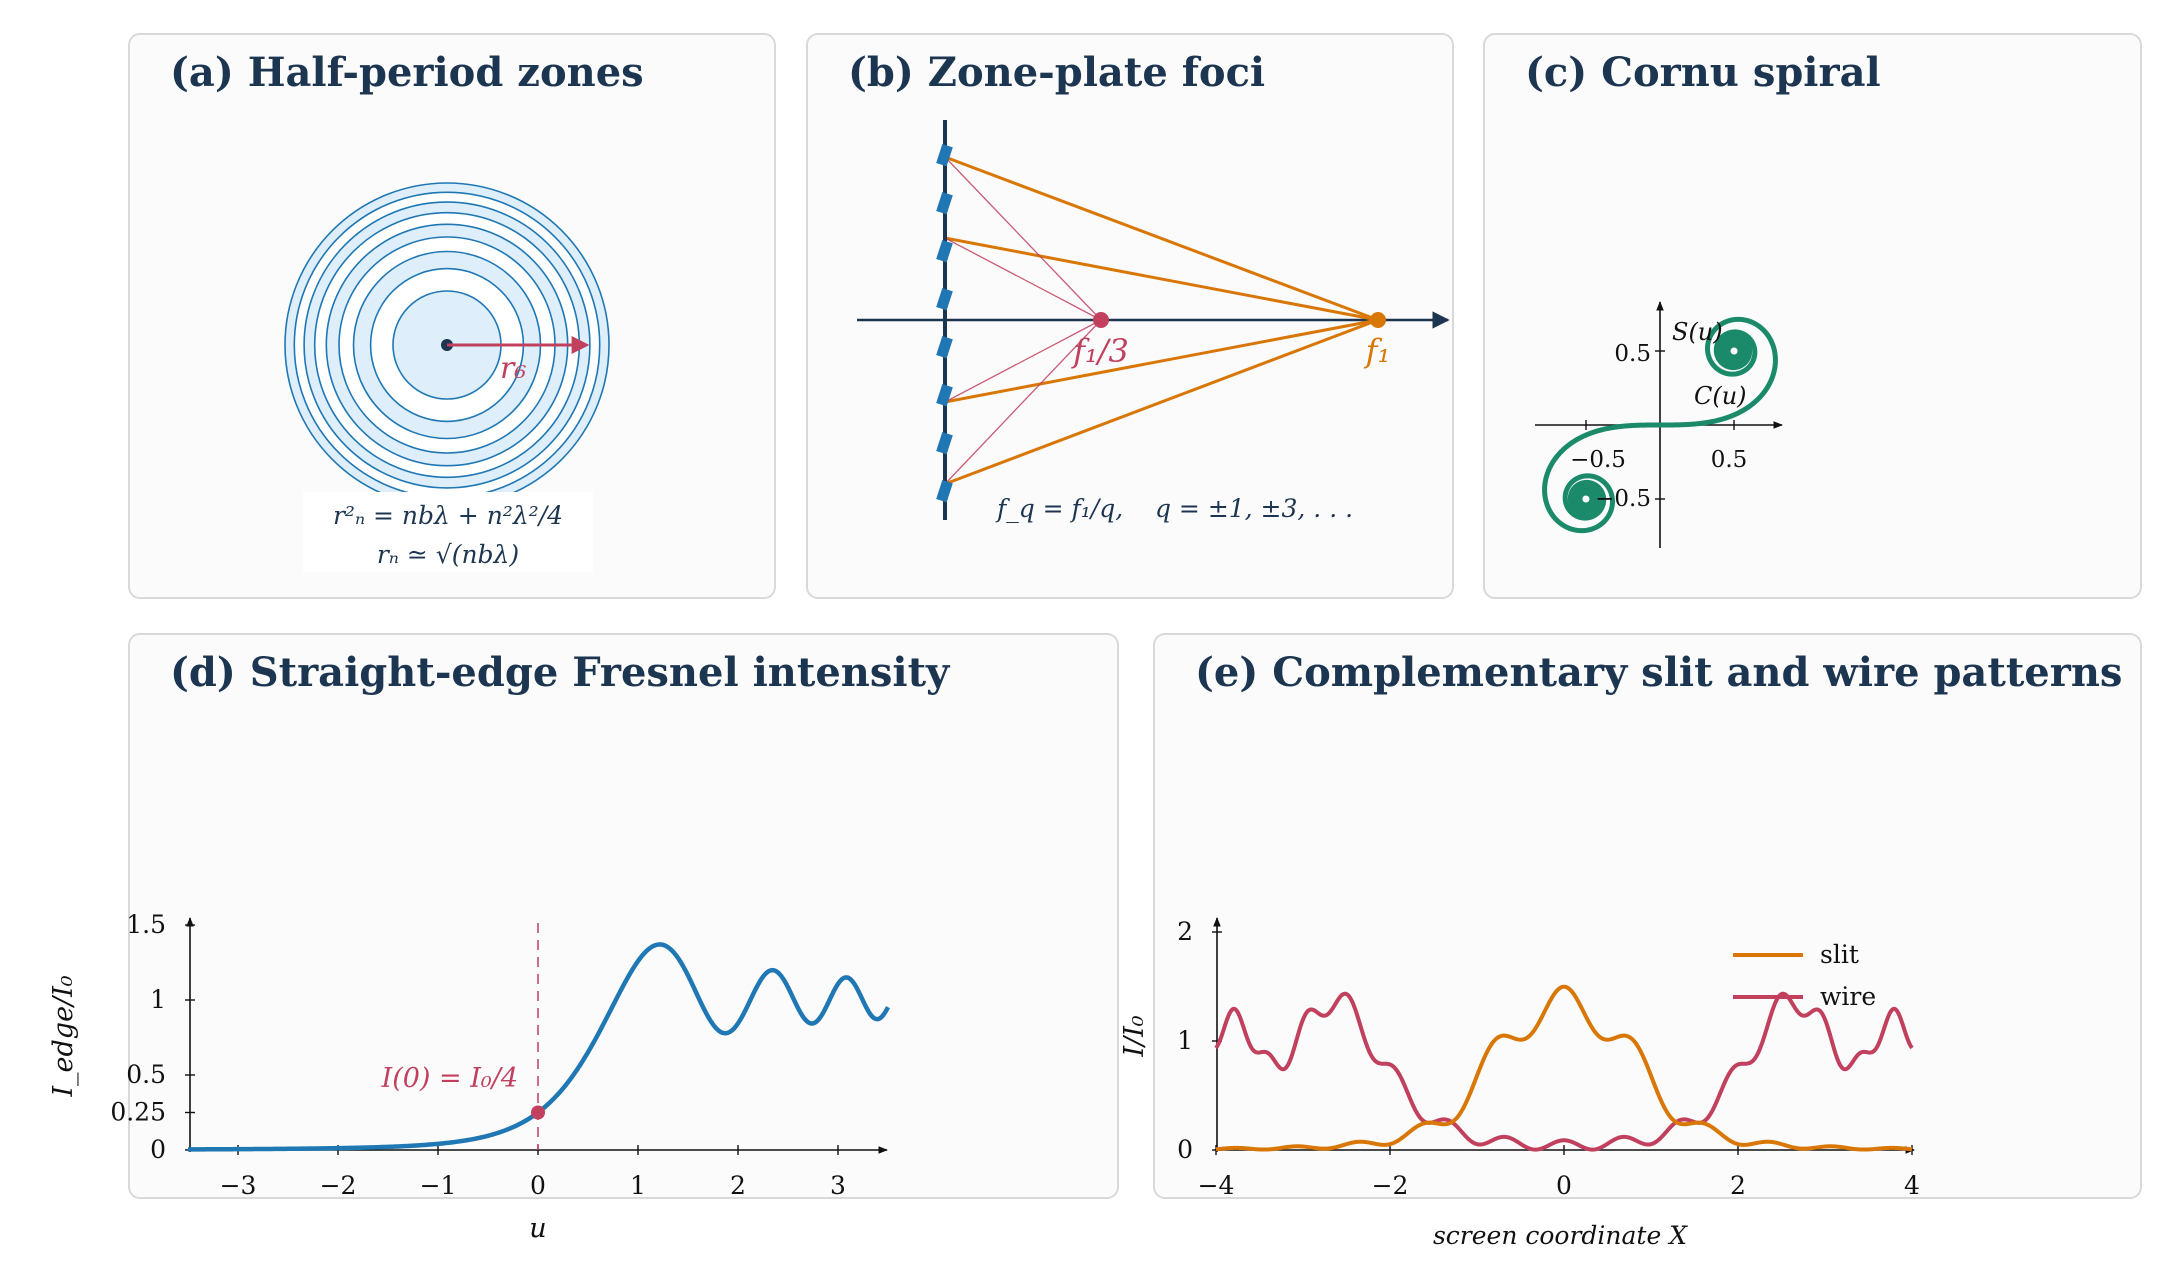 The width and height of the screenshot is (2171, 1287). What do you see at coordinates (448, 515) in the screenshot?
I see `zone-formula-1: r²ₙ = nbλ + n²λ²/4` at bounding box center [448, 515].